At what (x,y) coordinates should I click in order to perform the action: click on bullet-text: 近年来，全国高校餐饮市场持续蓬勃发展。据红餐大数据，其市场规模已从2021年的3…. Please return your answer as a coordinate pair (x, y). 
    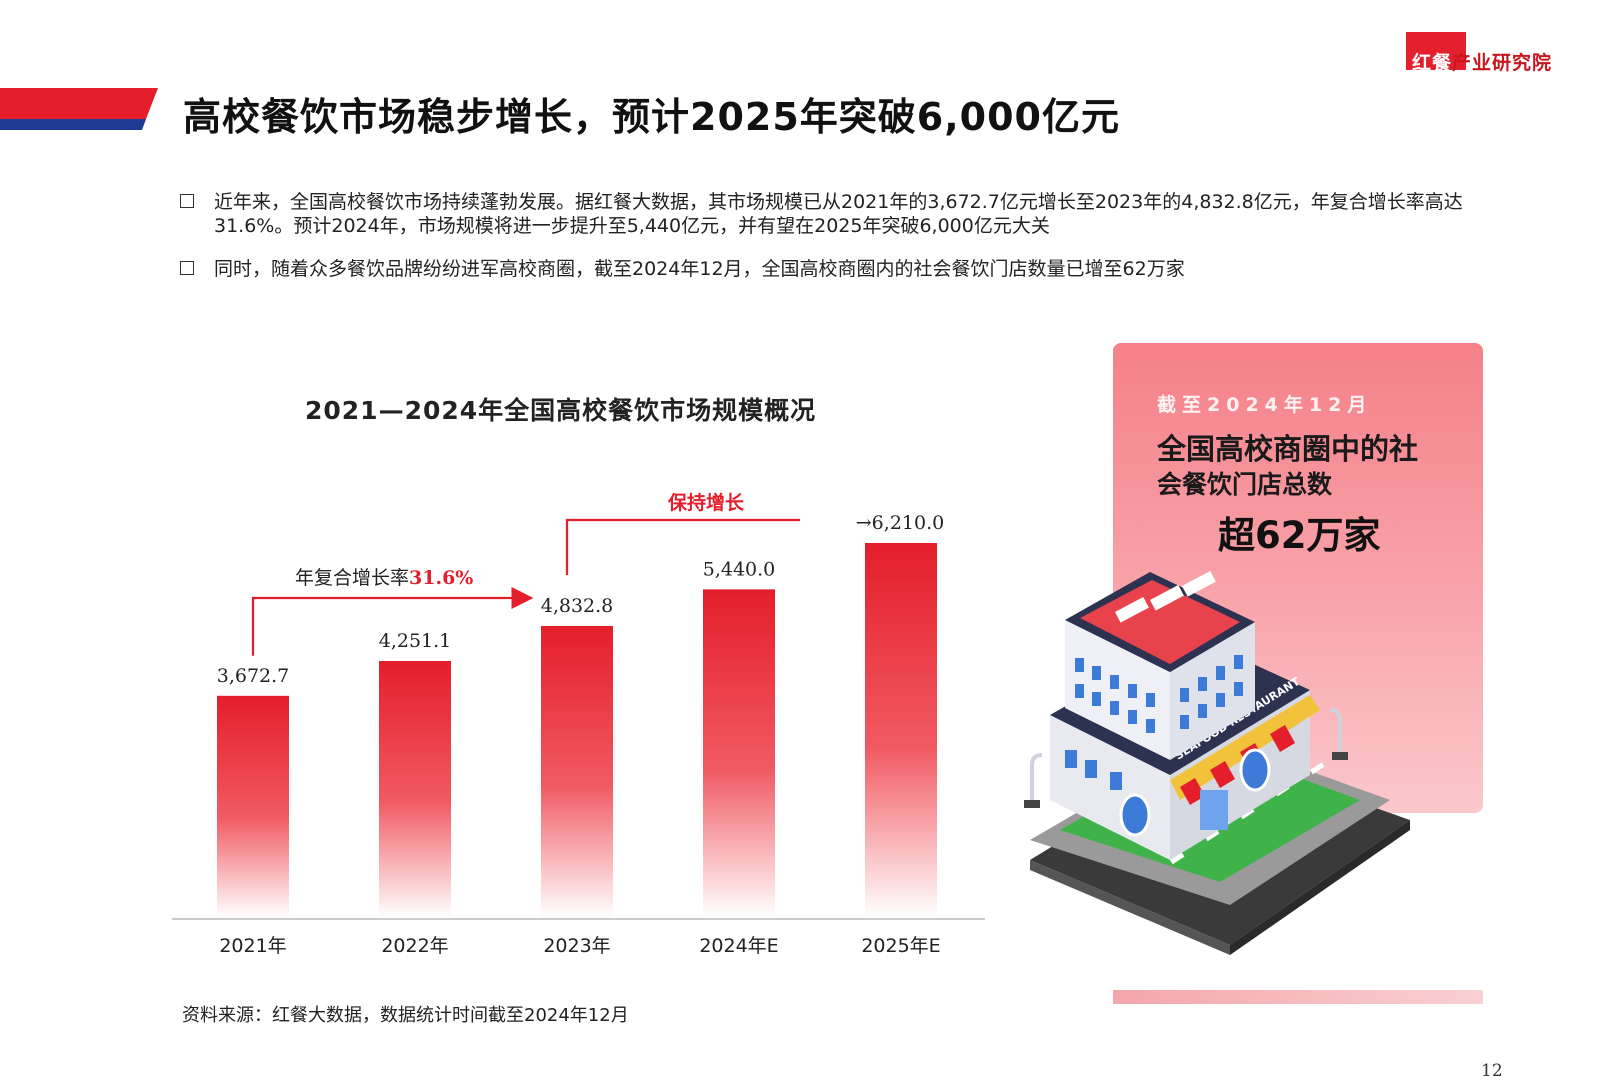
    Looking at the image, I should click on (838, 214).